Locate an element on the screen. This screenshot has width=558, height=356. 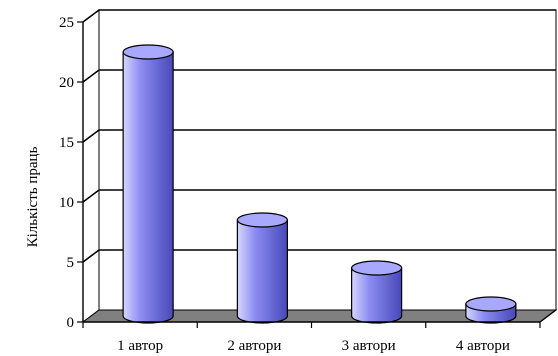
y-tick-label: 10 is located at coordinates (66, 203).